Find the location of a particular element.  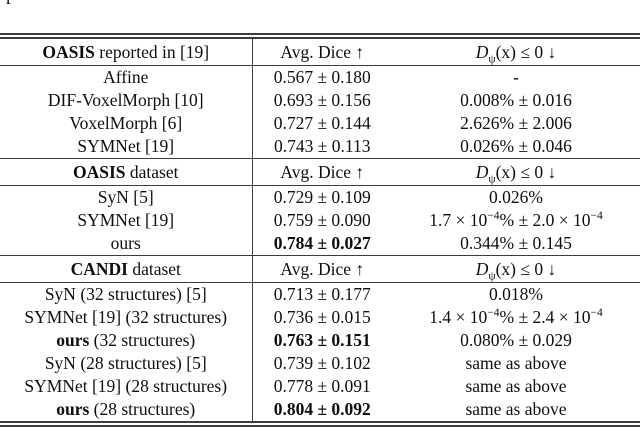

dice-cell: 0.729 ± 0.109 is located at coordinates (322, 197).